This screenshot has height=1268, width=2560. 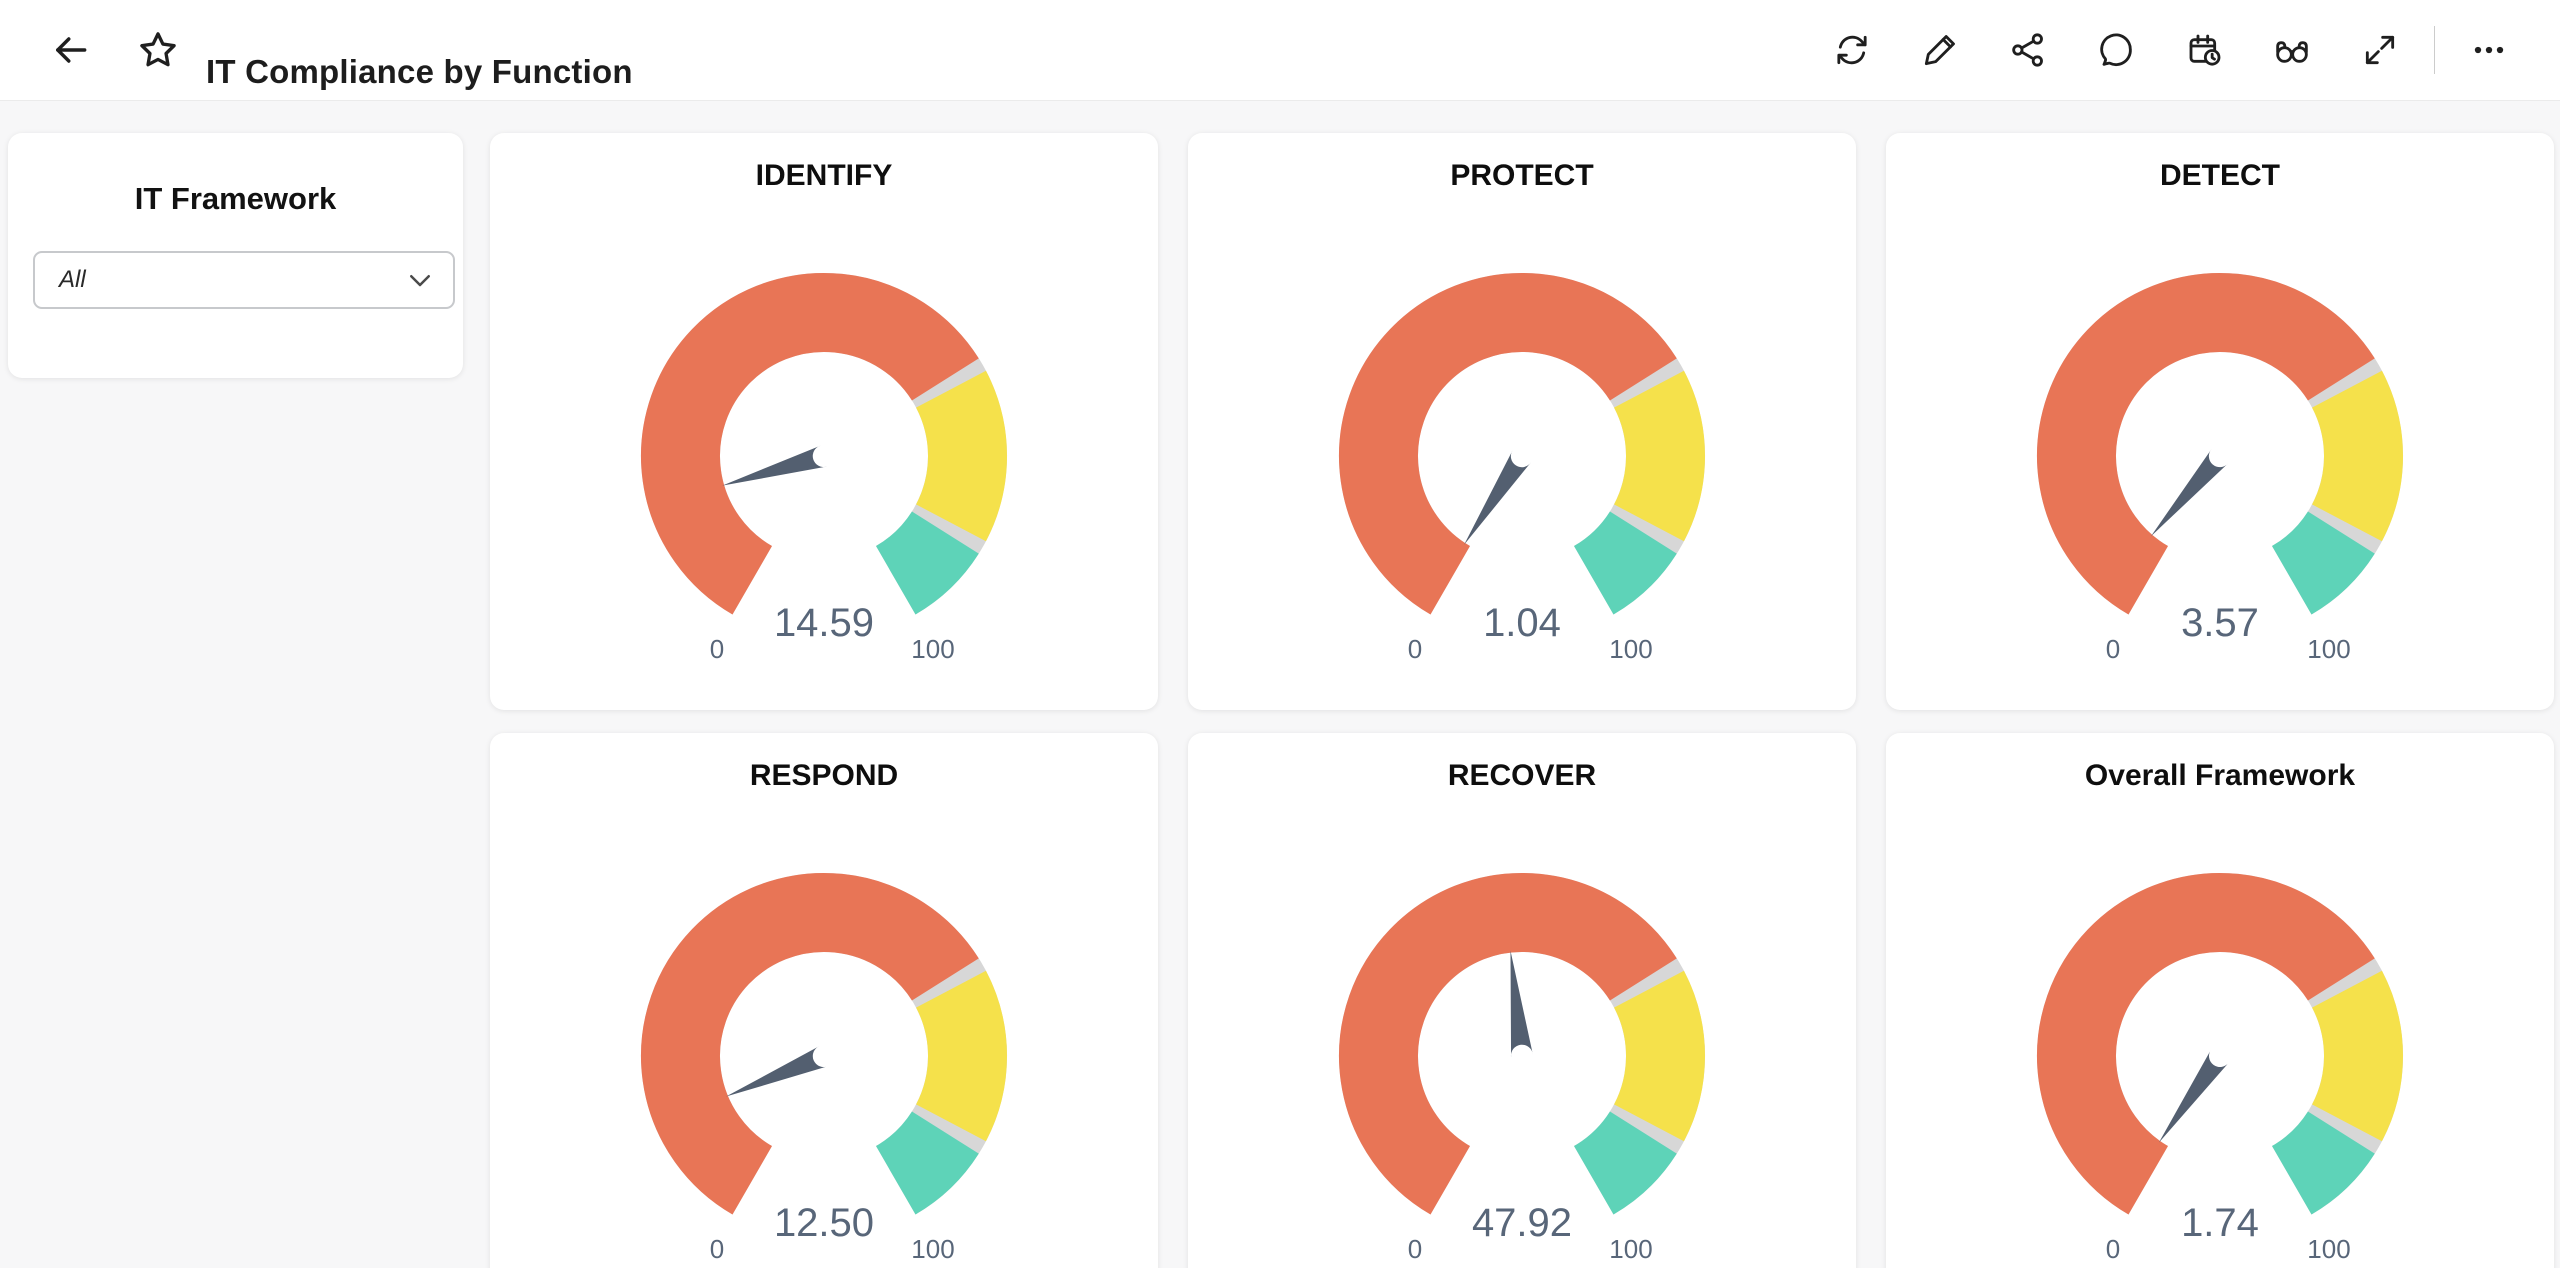 I want to click on gauge-title: DETECT, so click(x=2220, y=175).